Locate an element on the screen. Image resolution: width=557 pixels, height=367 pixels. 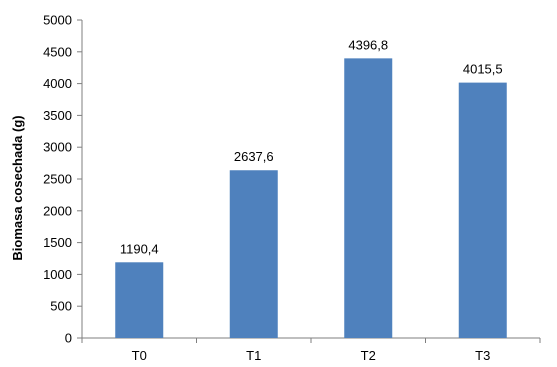
y-tick-label: 0 is located at coordinates (68, 338).